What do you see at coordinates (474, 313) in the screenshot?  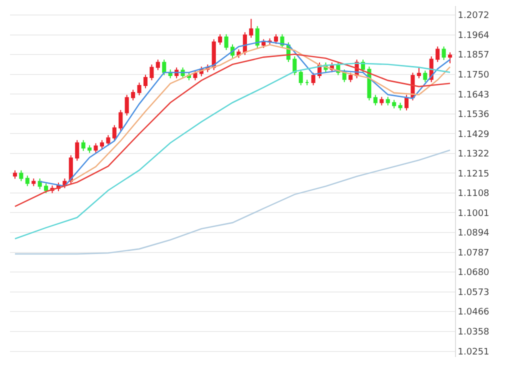 I see `y-tick-label: 1.0466` at bounding box center [474, 313].